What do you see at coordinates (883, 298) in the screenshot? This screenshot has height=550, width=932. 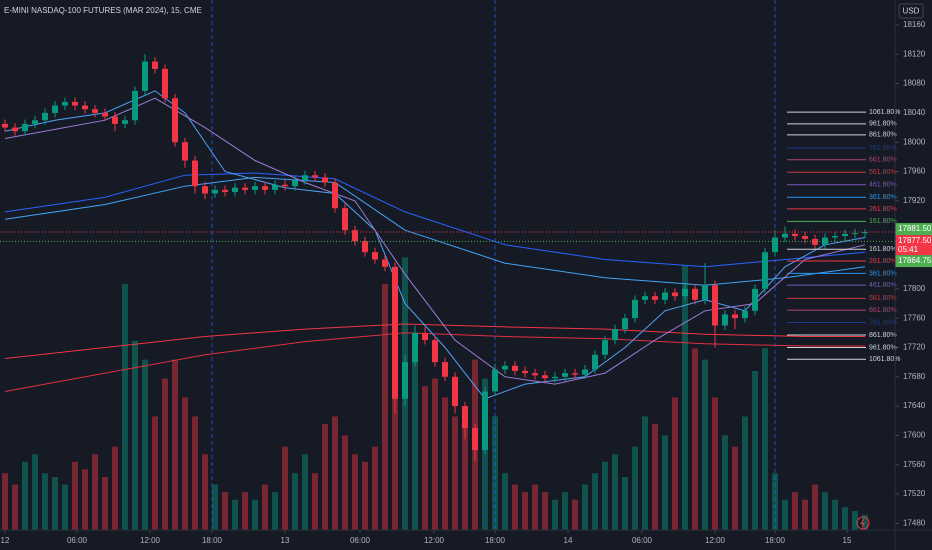 I see `fib-label: 561.80%` at bounding box center [883, 298].